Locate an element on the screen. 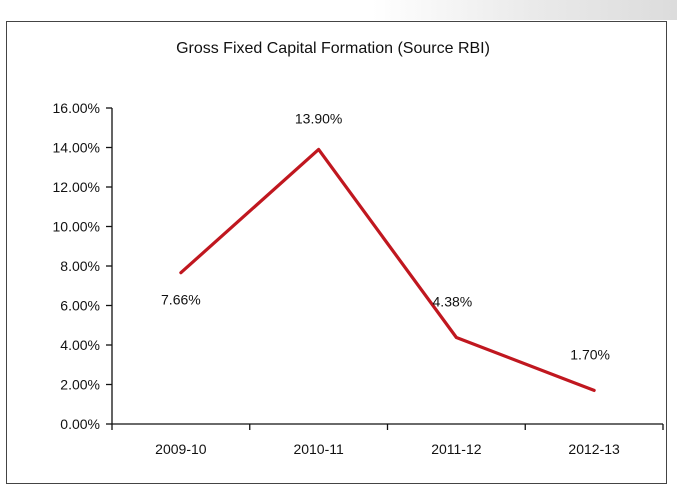 The height and width of the screenshot is (485, 677). x-tick-label: 2009-10 is located at coordinates (181, 449).